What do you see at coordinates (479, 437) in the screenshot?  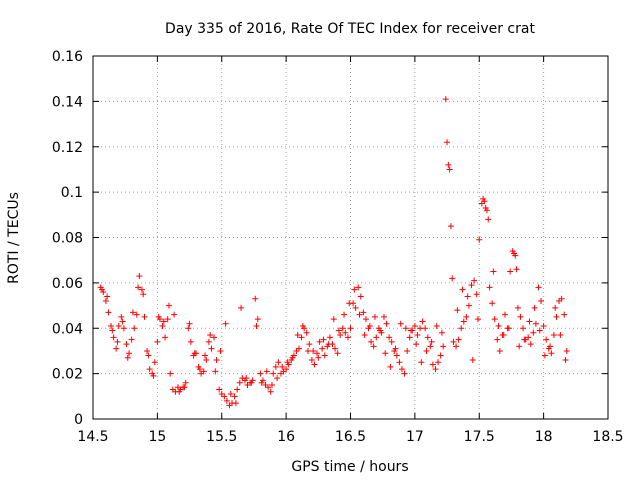 I see `x-tick-label: 17.5` at bounding box center [479, 437].